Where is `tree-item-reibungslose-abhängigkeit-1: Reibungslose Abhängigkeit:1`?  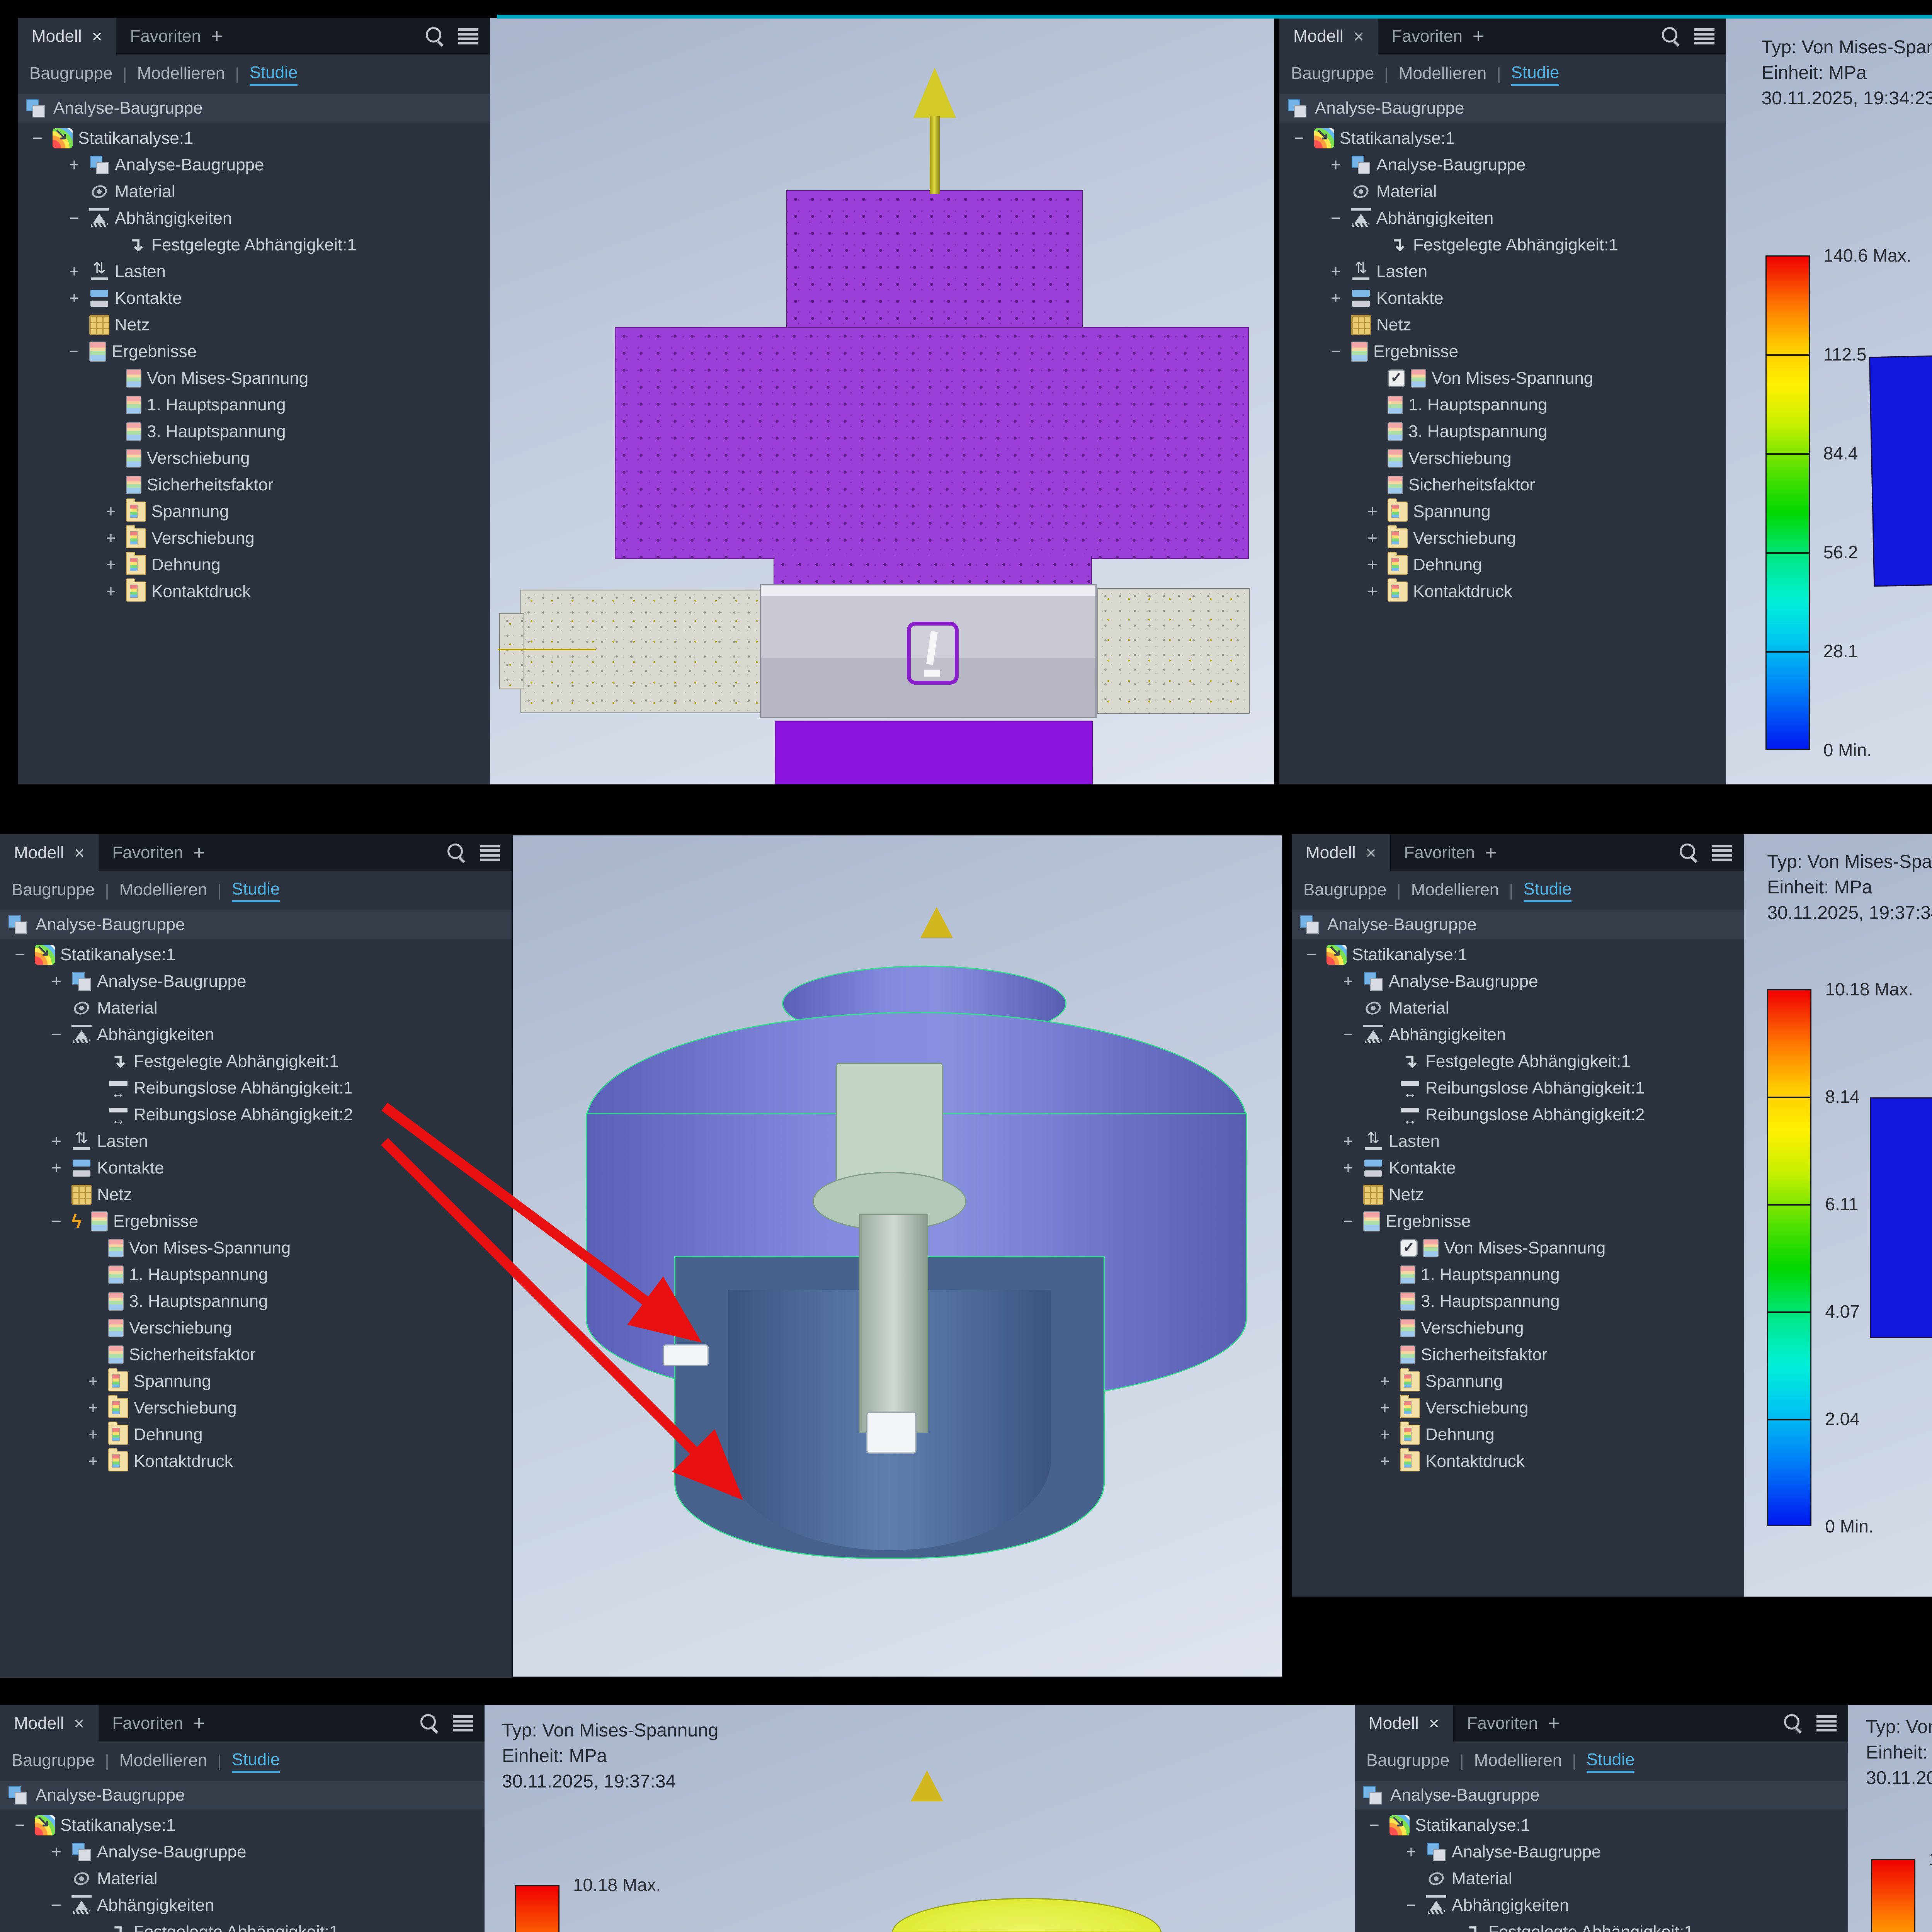
tree-item-reibungslose-abhängigkeit-1: Reibungslose Abhängigkeit:1 is located at coordinates (1518, 1088).